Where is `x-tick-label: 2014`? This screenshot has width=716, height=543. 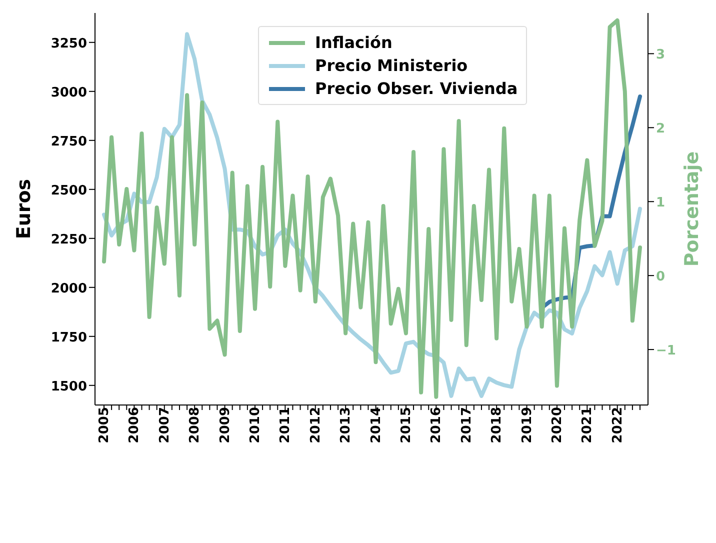
x-tick-label: 2014 is located at coordinates (376, 425).